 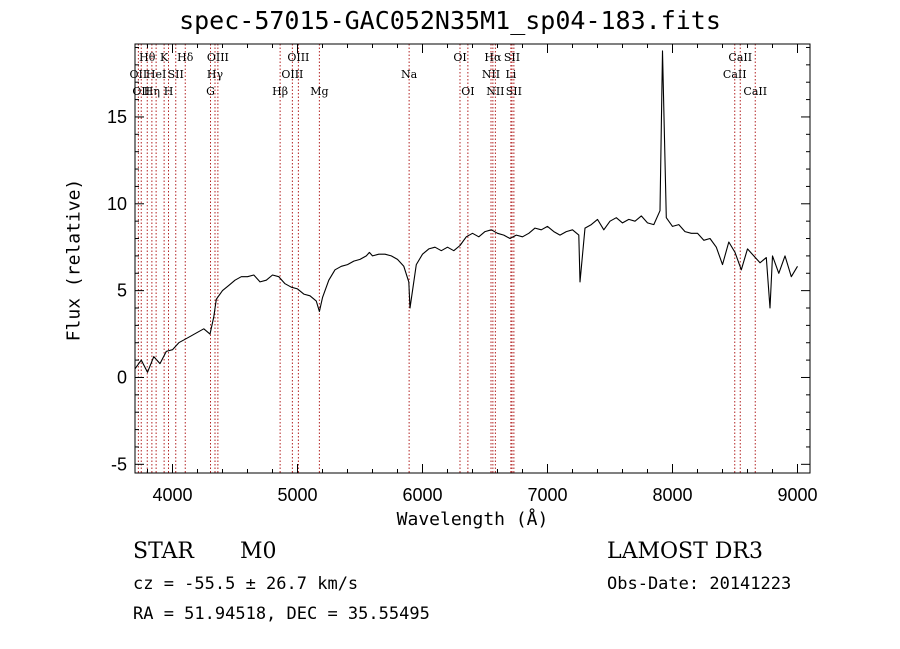 What do you see at coordinates (450, 20) in the screenshot?
I see `chart-title: spec-57015-GAC052N35M1_sp04-183.fits` at bounding box center [450, 20].